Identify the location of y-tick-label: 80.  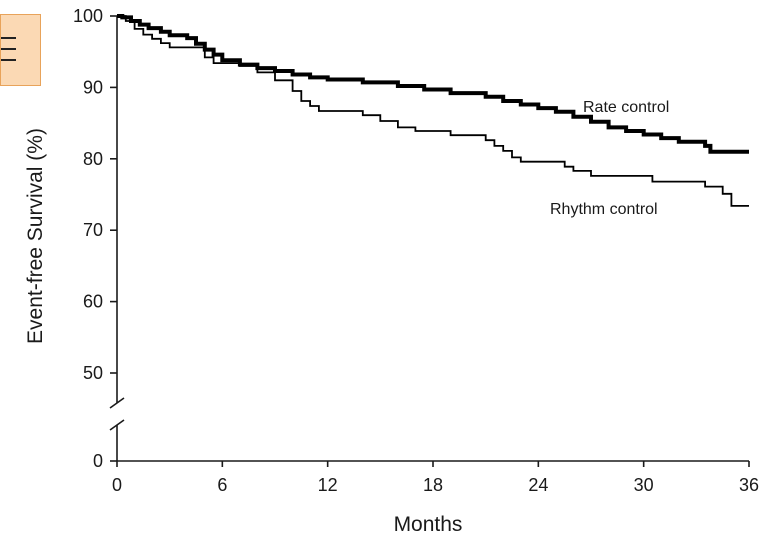
(93, 159).